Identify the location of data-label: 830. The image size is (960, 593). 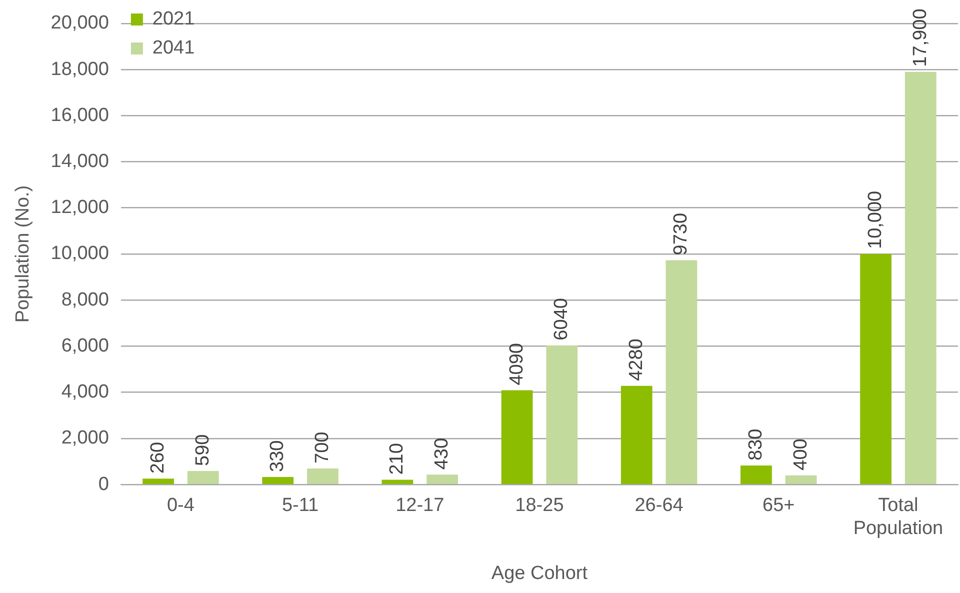
(755, 444).